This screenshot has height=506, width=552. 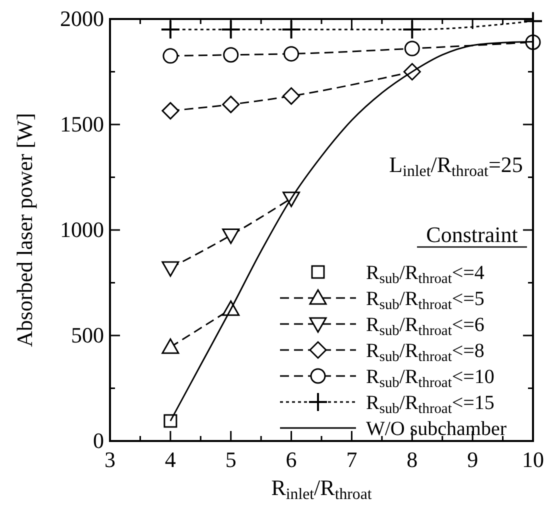 What do you see at coordinates (472, 234) in the screenshot?
I see `legend-title: Constraint` at bounding box center [472, 234].